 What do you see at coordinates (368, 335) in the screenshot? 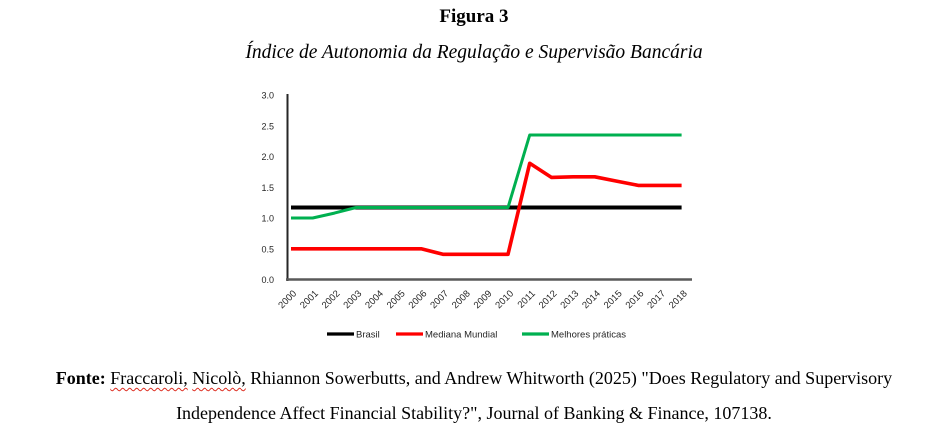
I see `legend-label-1: Brasil` at bounding box center [368, 335].